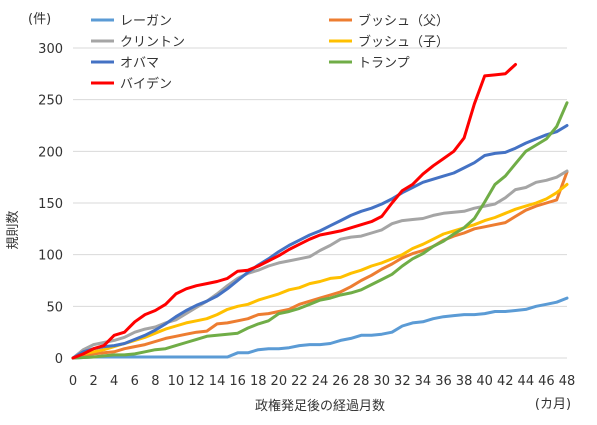  I want to click on legend-label-6: バイデン, so click(146, 84).